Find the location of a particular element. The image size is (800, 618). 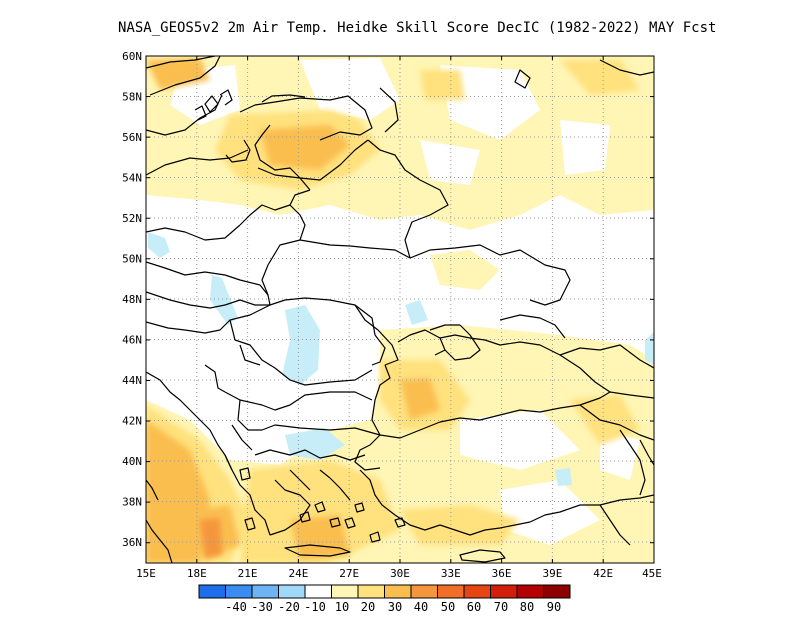

colorbar-label: -40 is located at coordinates (236, 607).